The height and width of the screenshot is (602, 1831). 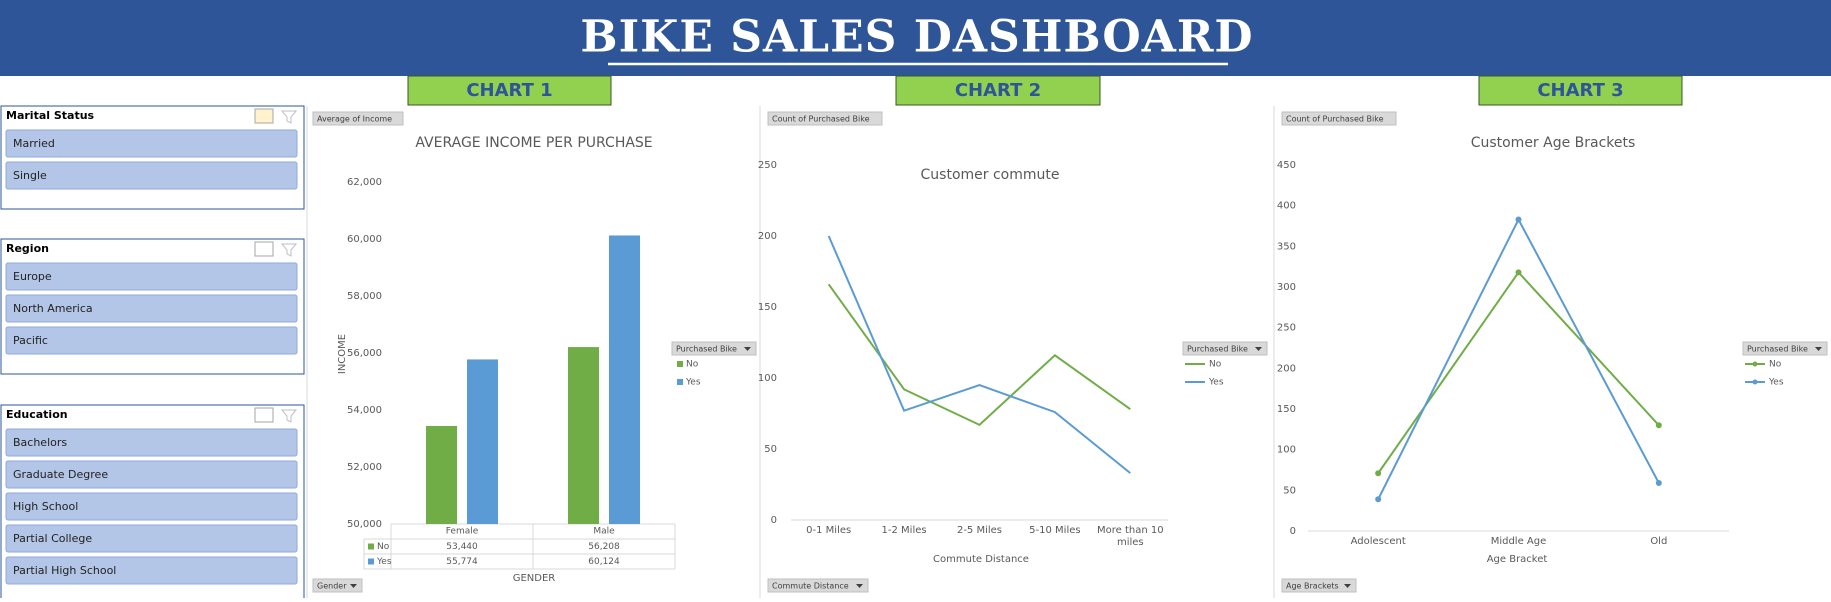 I want to click on y-tick-label: 450, so click(x=1286, y=165).